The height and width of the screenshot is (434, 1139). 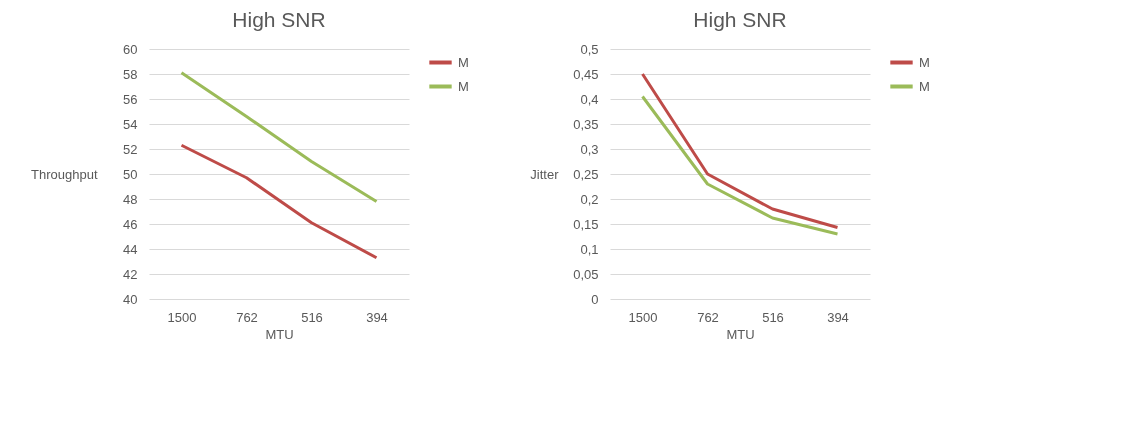 I want to click on y-tick-label: 0,25, so click(x=586, y=174).